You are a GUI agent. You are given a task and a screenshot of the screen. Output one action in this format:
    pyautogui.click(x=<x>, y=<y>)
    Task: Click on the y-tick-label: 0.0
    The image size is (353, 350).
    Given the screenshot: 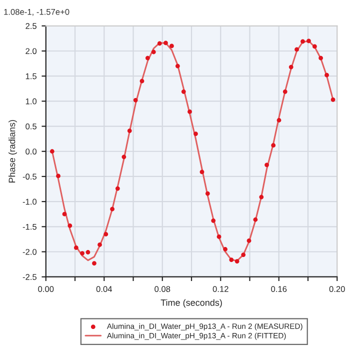 What is the action you would take?
    pyautogui.click(x=31, y=151)
    